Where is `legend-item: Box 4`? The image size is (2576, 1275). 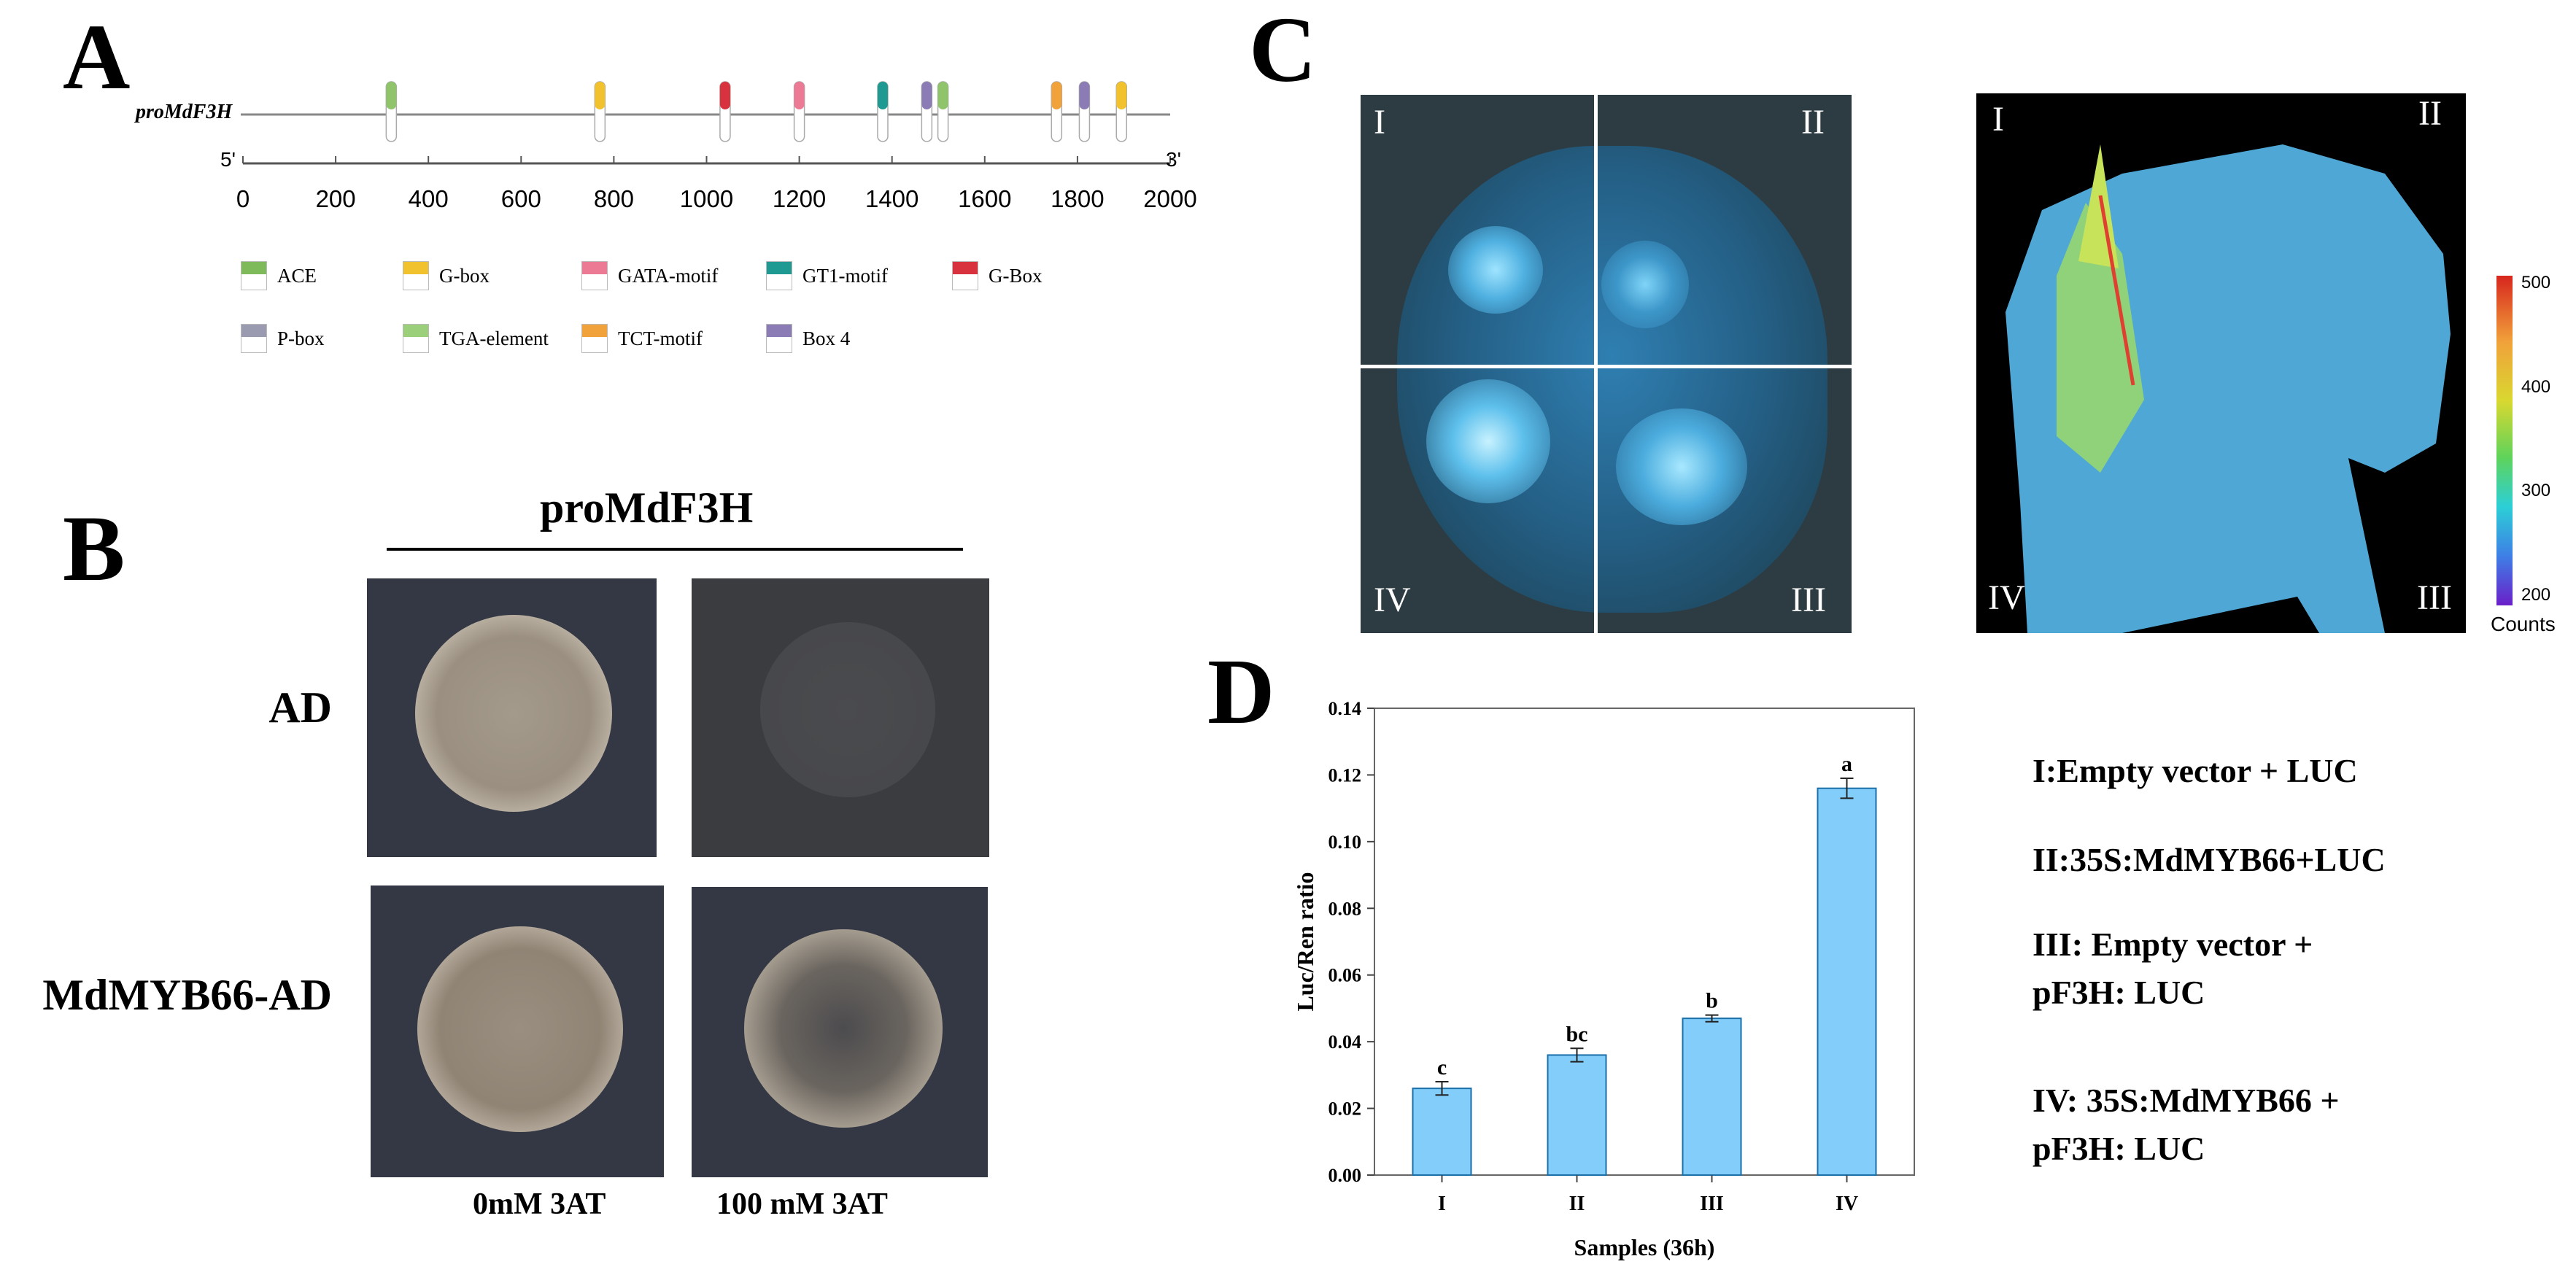
legend-item: Box 4 is located at coordinates (808, 338).